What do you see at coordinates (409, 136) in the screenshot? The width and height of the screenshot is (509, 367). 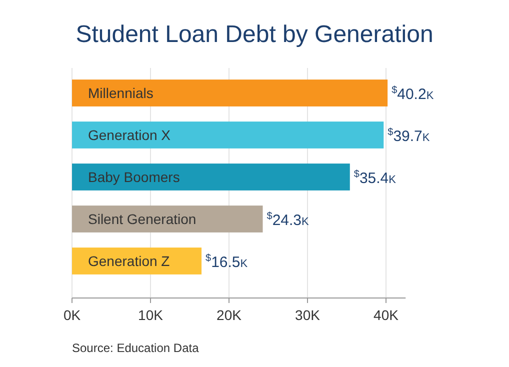 I see `data-label: $^{$}$39.7K` at bounding box center [409, 136].